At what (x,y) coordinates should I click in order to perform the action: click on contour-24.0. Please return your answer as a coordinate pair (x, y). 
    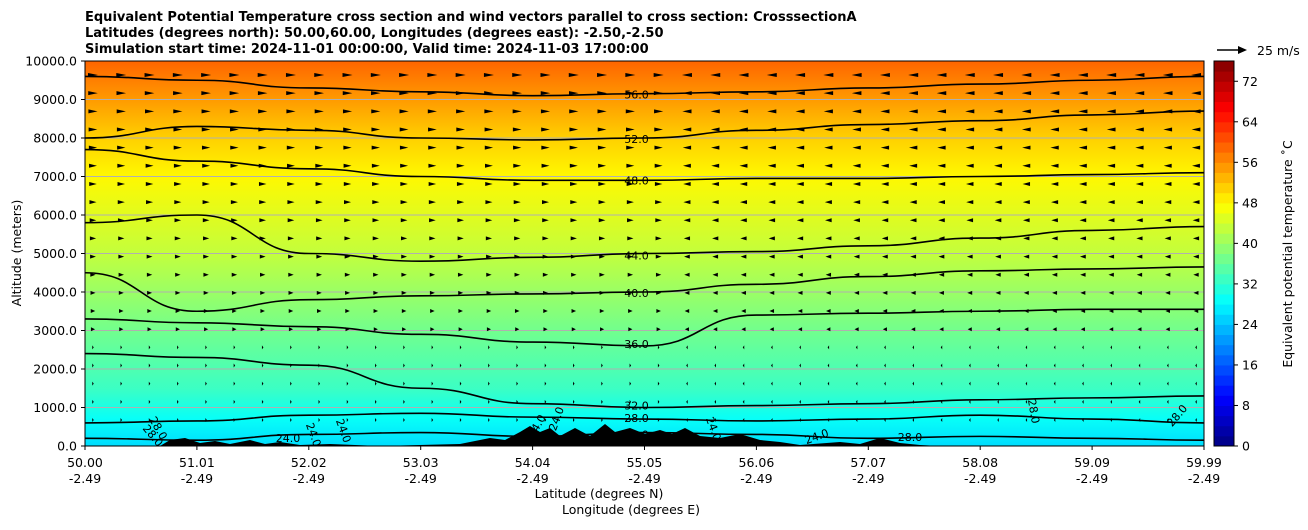
    Looking at the image, I should click on (644, 436).